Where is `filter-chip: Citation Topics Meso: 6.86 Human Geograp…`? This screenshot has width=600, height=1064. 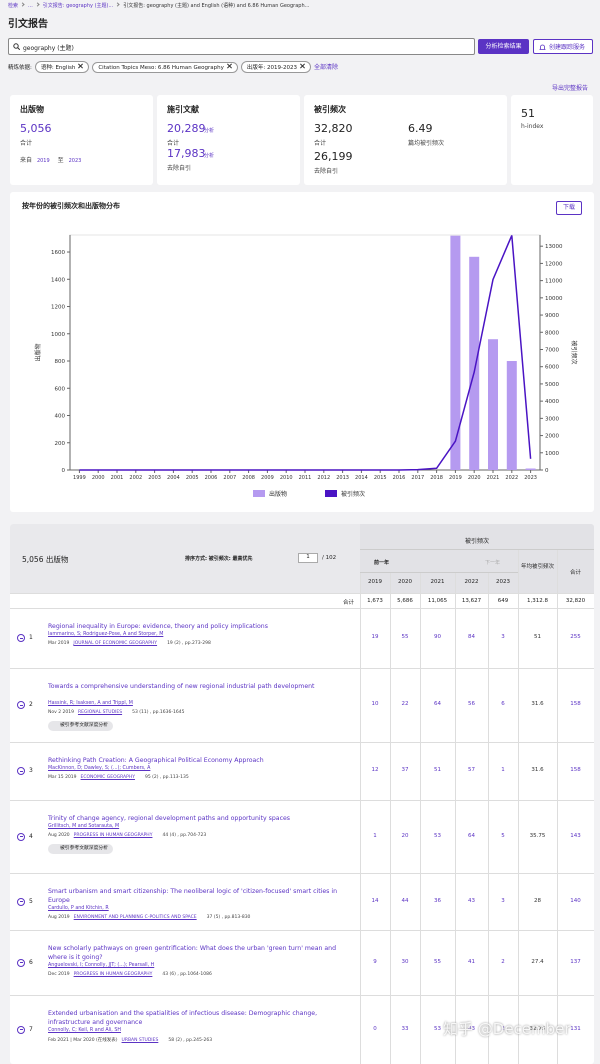 filter-chip: Citation Topics Meso: 6.86 Human Geograp… is located at coordinates (165, 67).